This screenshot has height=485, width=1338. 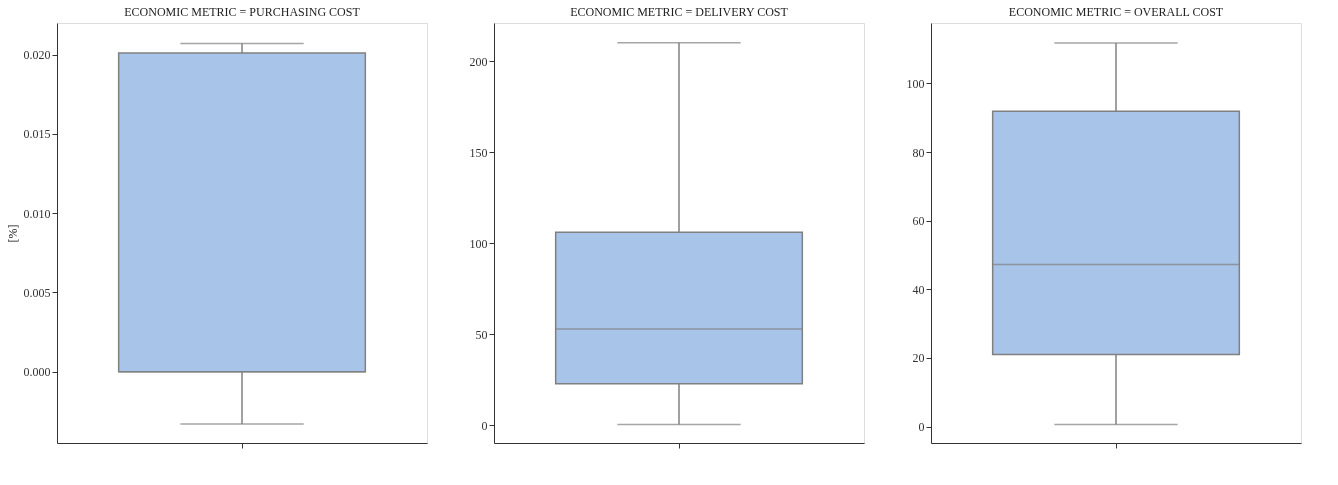 I want to click on y-tick-label: 0.000, so click(x=37, y=372).